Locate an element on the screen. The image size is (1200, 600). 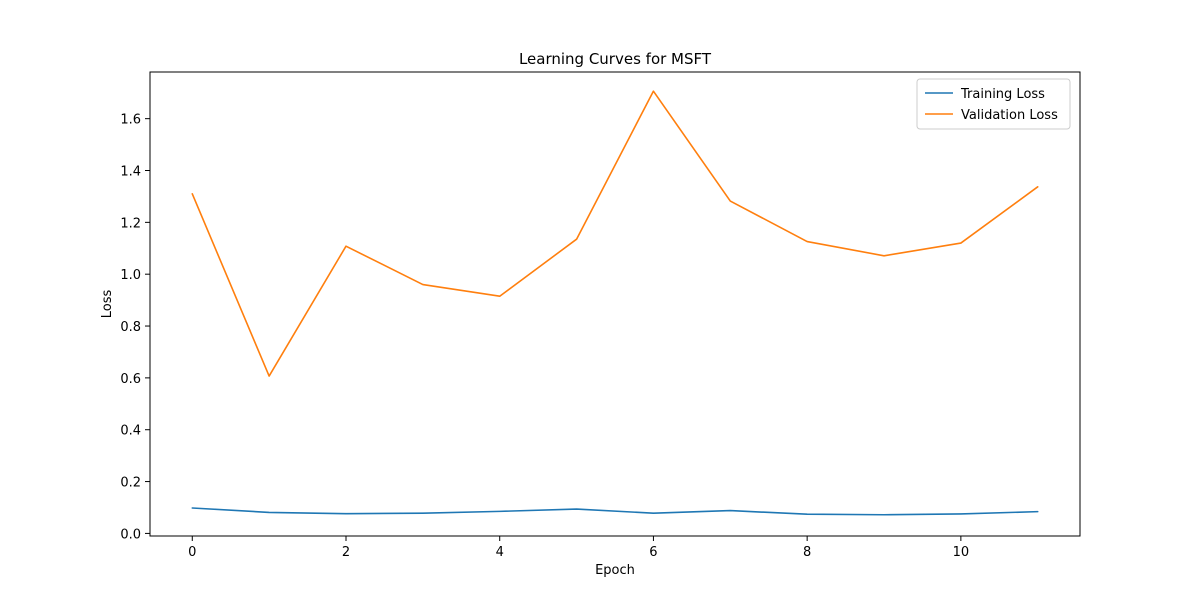
y-tick-label: 0.8 is located at coordinates (130, 327).